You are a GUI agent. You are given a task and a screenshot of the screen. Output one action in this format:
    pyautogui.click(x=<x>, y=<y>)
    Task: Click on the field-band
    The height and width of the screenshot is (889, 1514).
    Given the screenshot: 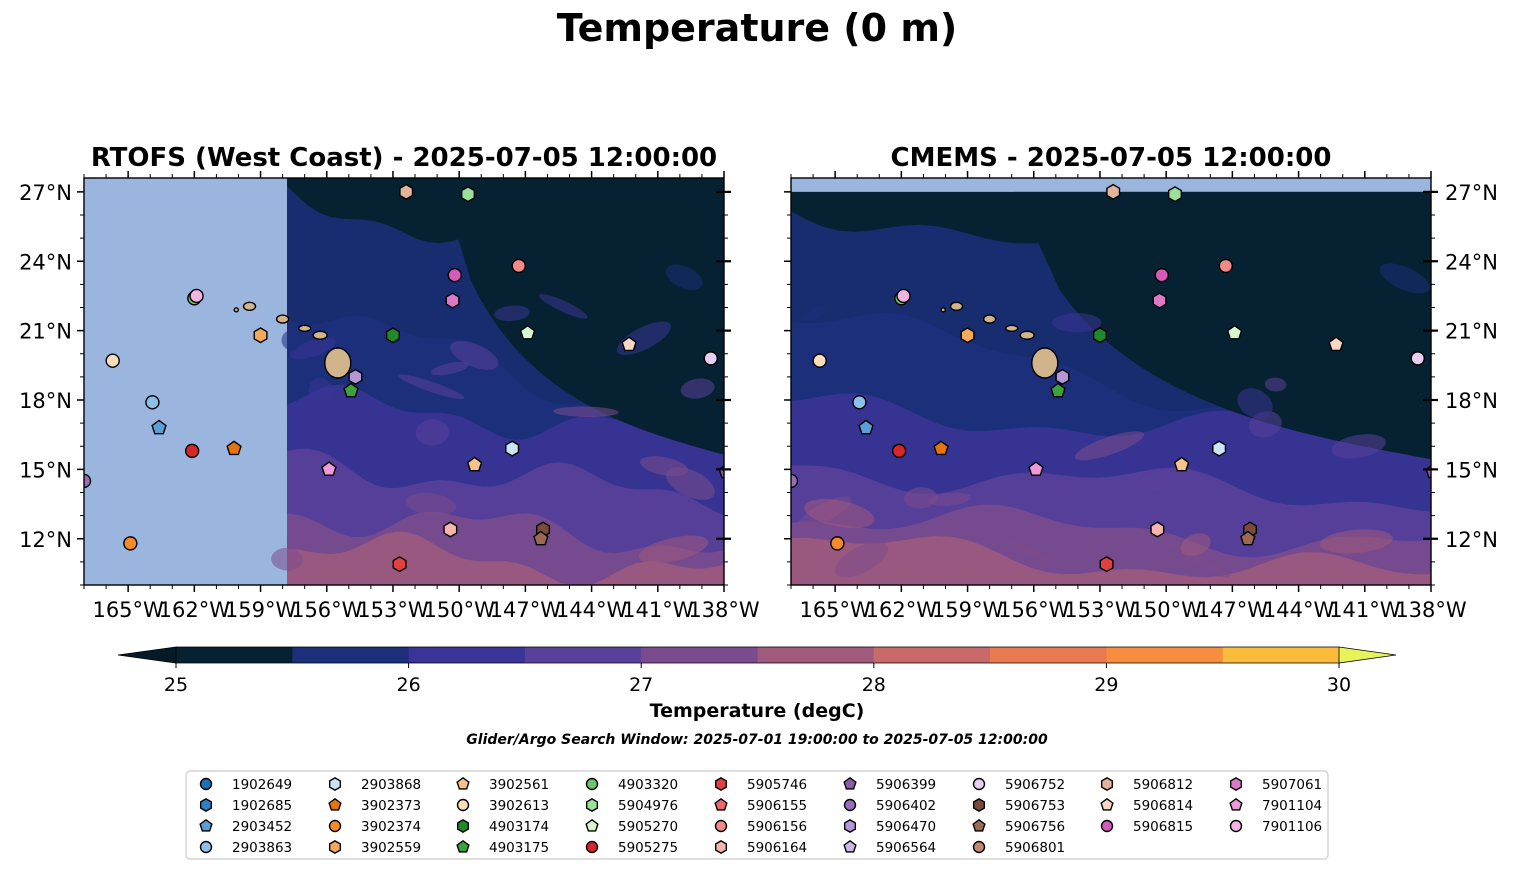 What is the action you would take?
    pyautogui.click(x=505, y=558)
    